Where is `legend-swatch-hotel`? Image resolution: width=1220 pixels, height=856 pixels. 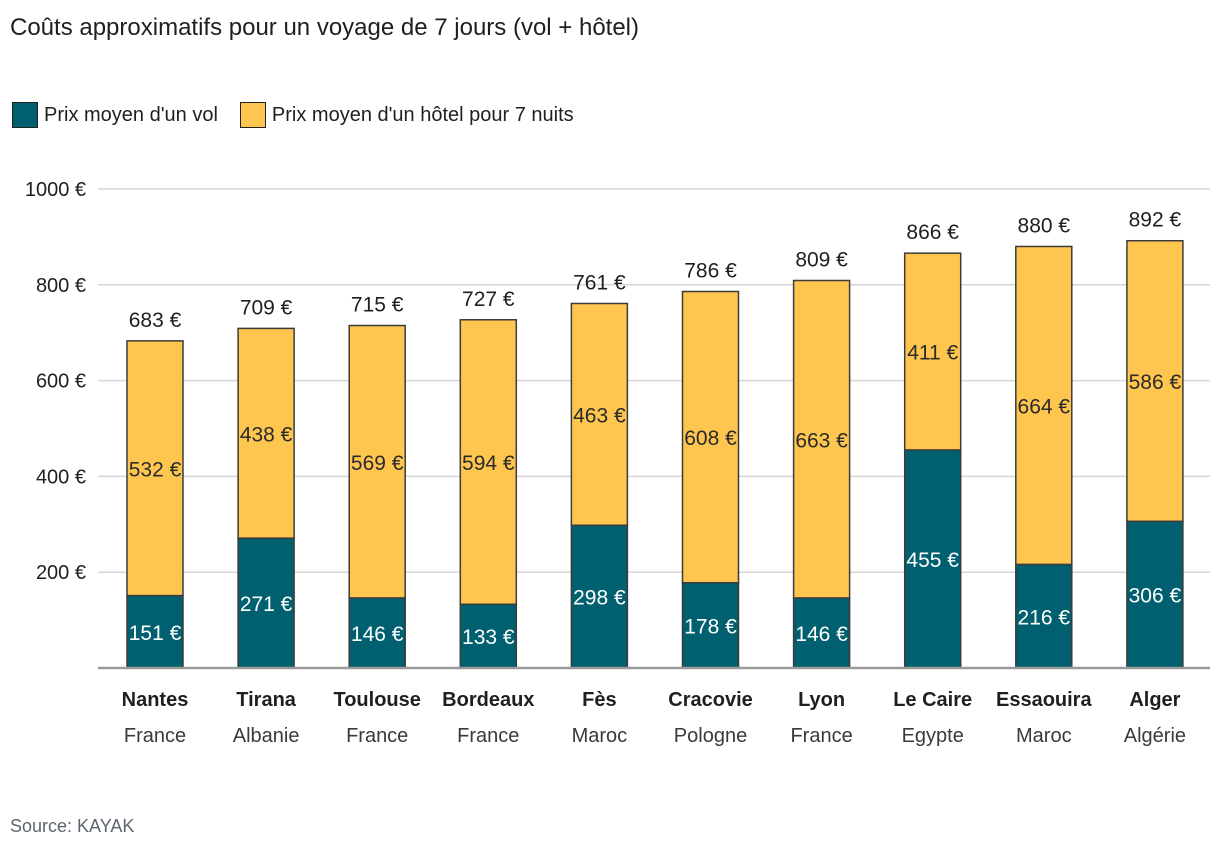 legend-swatch-hotel is located at coordinates (252, 115).